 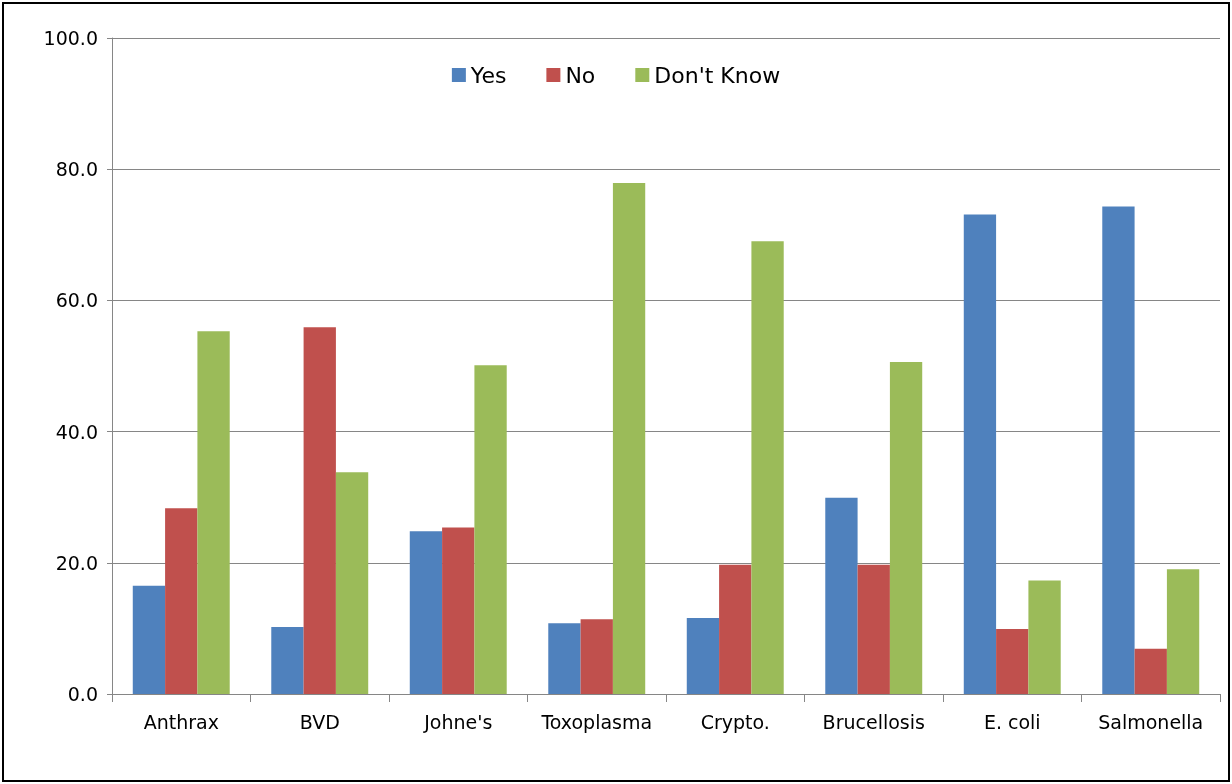 What do you see at coordinates (488, 75) in the screenshot?
I see `legend-label: Yes` at bounding box center [488, 75].